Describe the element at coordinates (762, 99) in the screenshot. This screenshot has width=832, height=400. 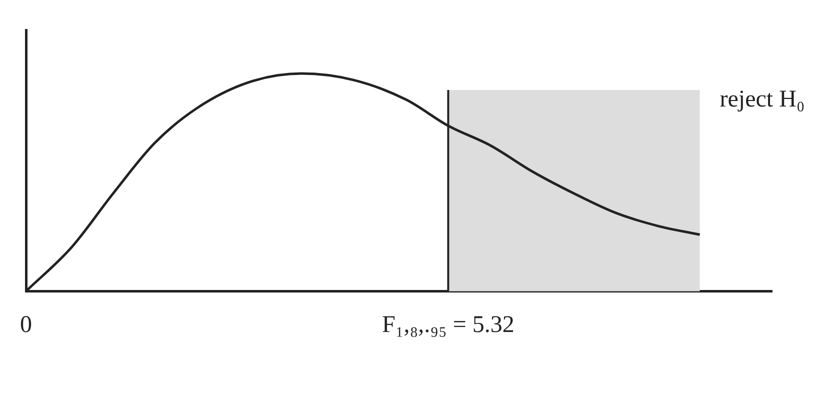
I see `band-label: reject H₀` at that location.